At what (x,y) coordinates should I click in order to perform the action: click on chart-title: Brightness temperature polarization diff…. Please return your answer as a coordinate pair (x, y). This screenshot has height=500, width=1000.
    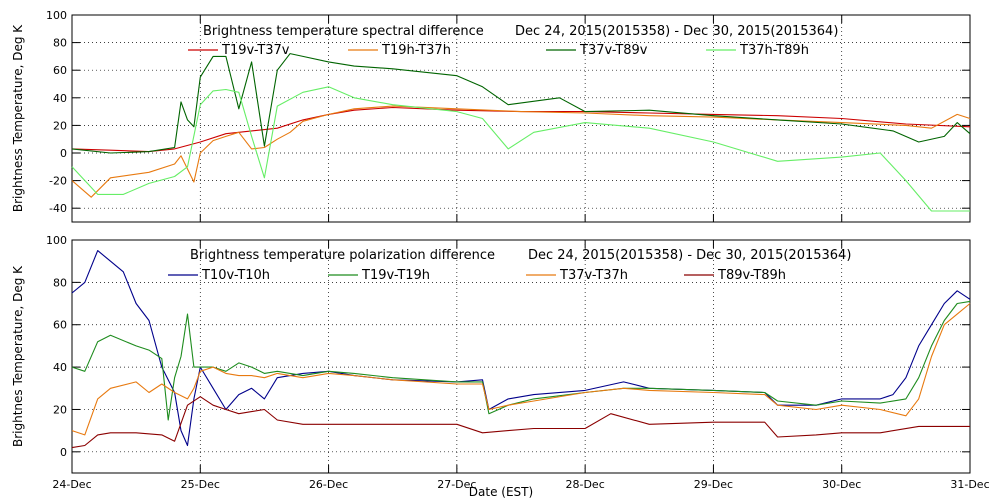
    Looking at the image, I should click on (342, 255).